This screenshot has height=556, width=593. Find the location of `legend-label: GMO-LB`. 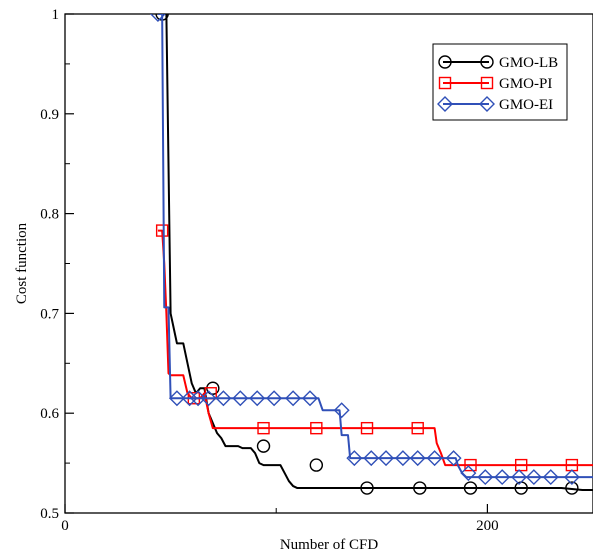

legend-label: GMO-LB is located at coordinates (528, 63).